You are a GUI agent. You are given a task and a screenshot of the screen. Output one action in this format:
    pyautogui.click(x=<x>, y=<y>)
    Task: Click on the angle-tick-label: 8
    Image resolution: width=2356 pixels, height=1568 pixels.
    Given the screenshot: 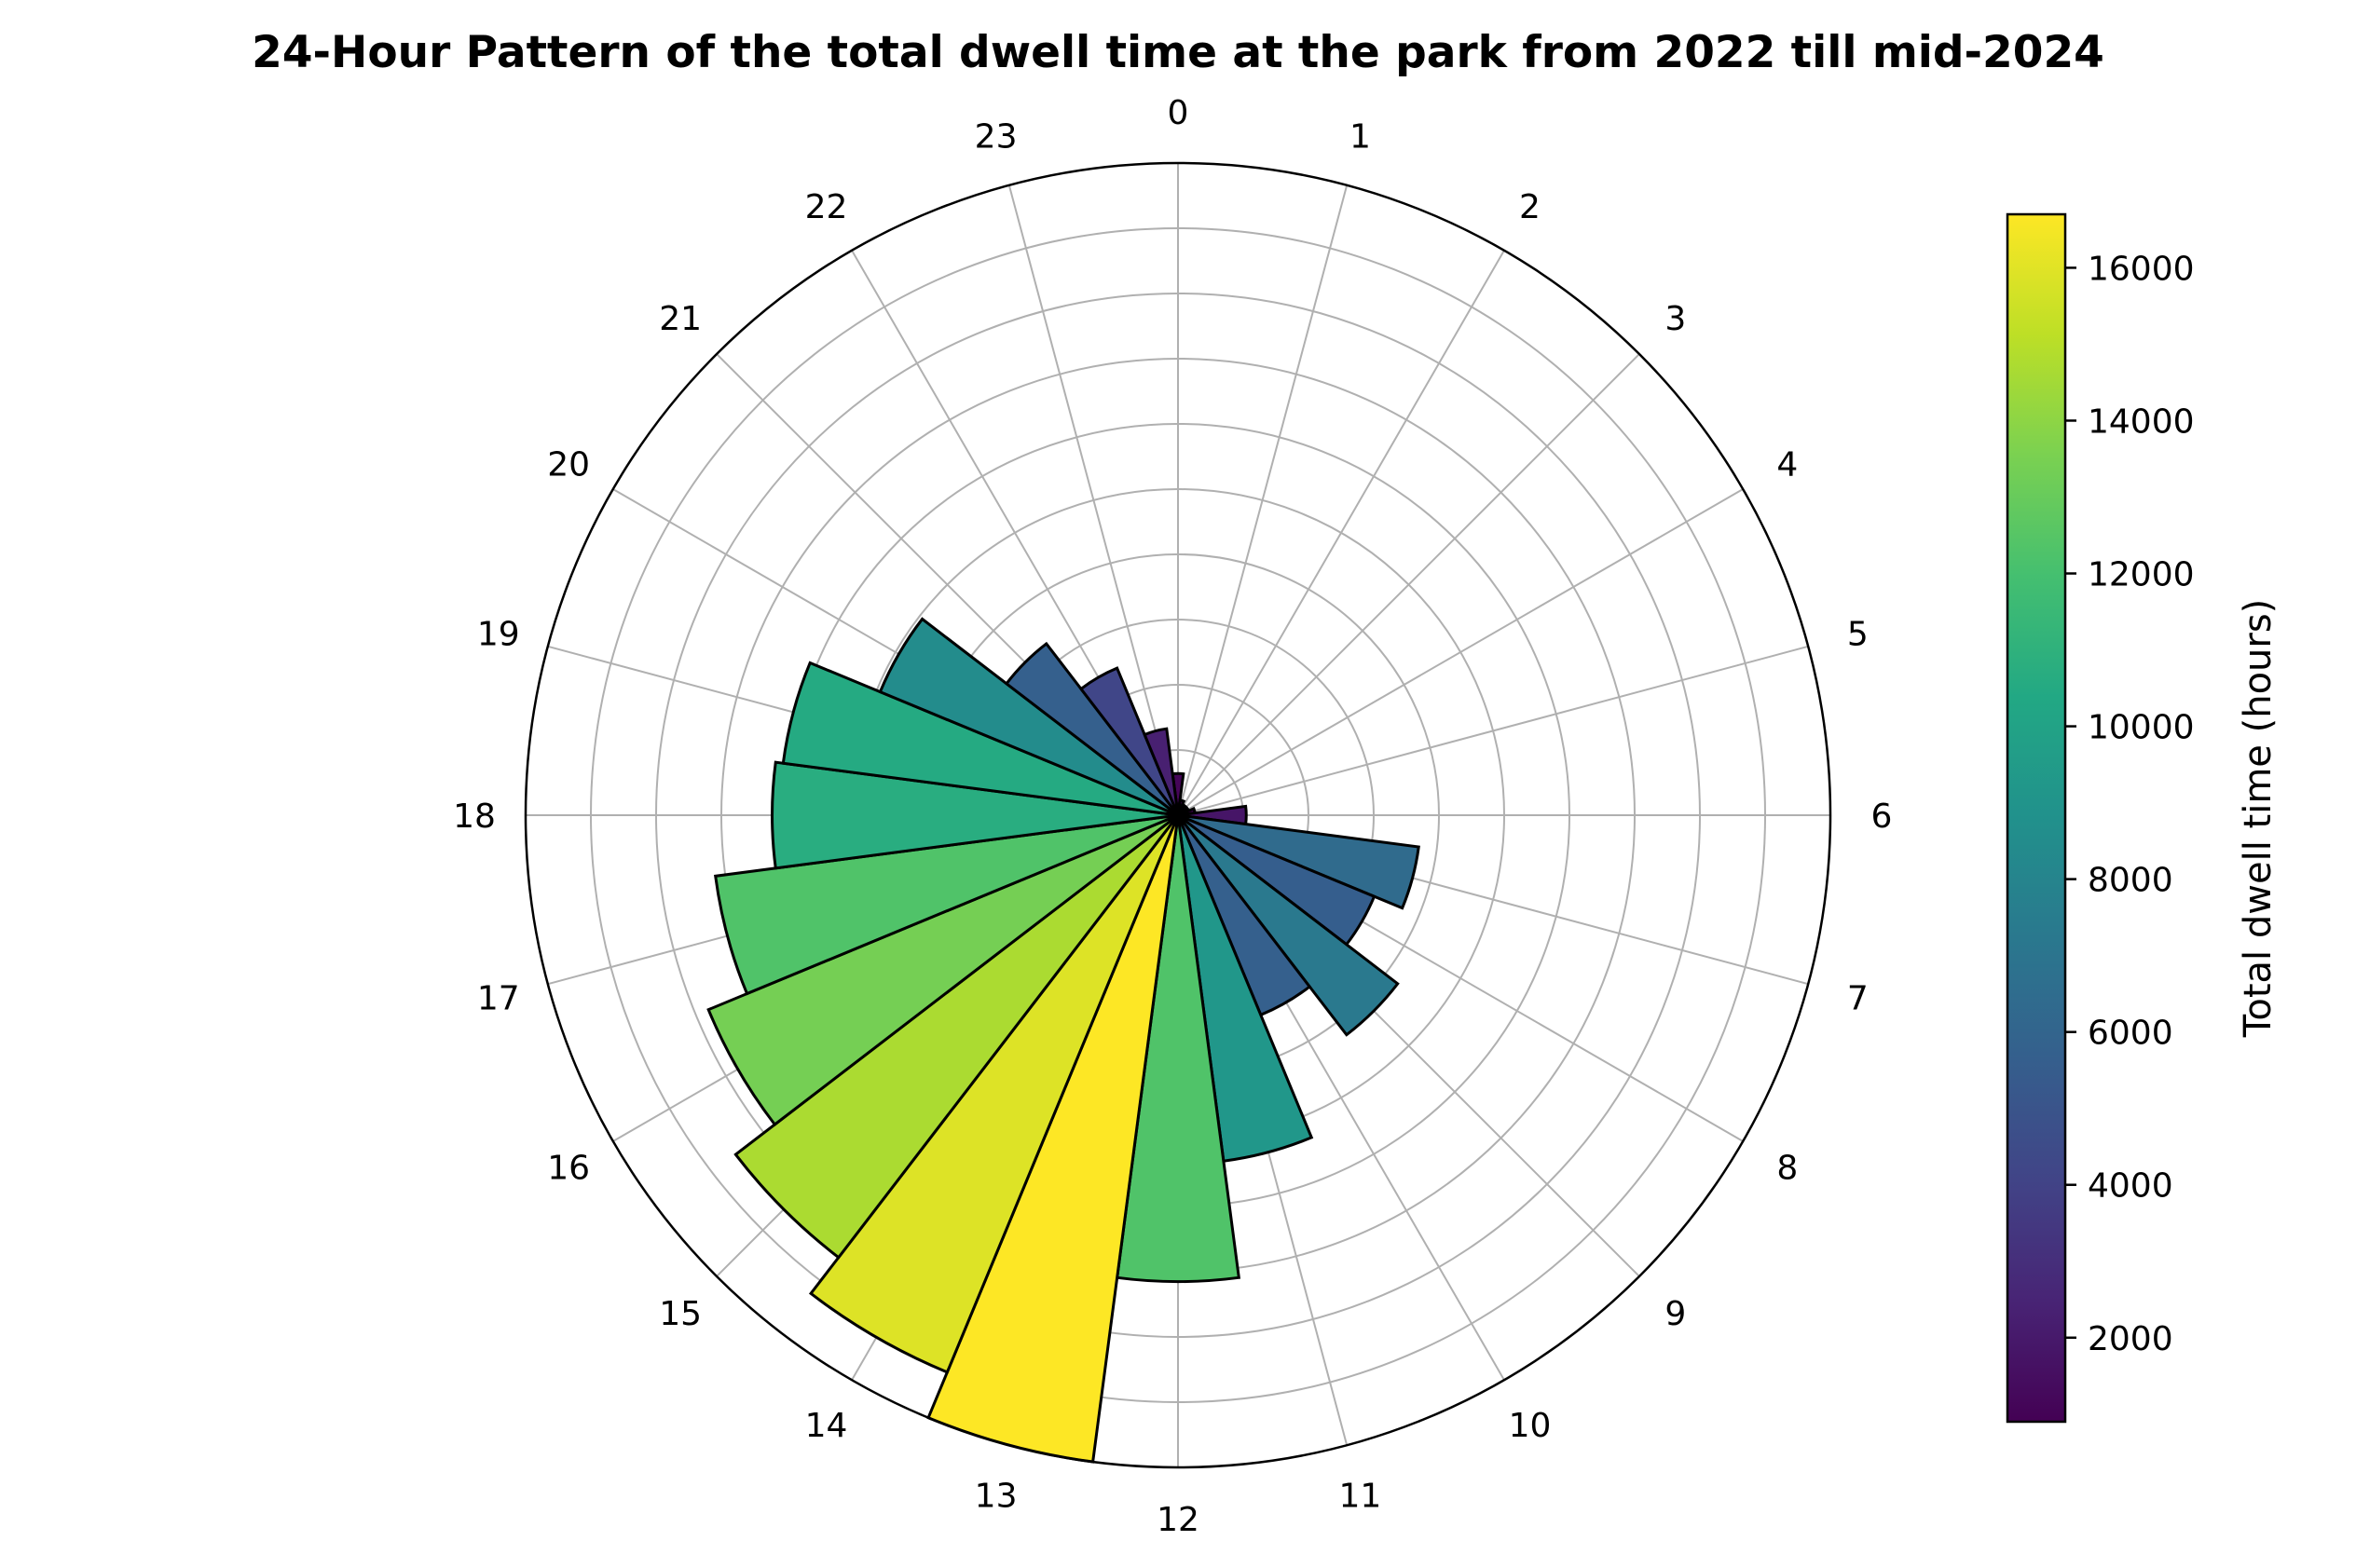 What is the action you would take?
    pyautogui.click(x=1787, y=1169)
    